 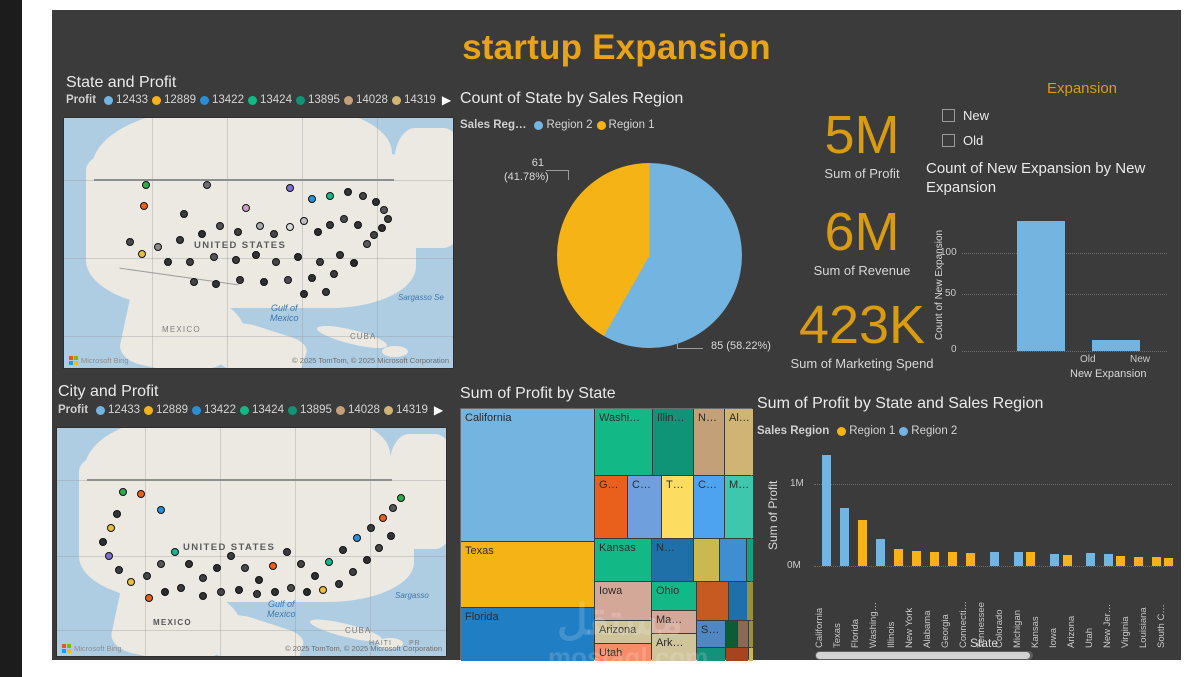 What do you see at coordinates (862, 144) in the screenshot?
I see `kpi-sum-of-profit: 5M Sum of Profit` at bounding box center [862, 144].